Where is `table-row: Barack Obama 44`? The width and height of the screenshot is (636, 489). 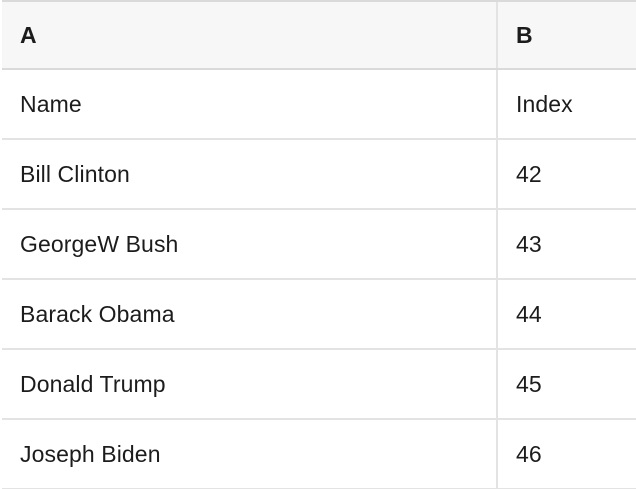 table-row: Barack Obama 44 is located at coordinates (319, 315).